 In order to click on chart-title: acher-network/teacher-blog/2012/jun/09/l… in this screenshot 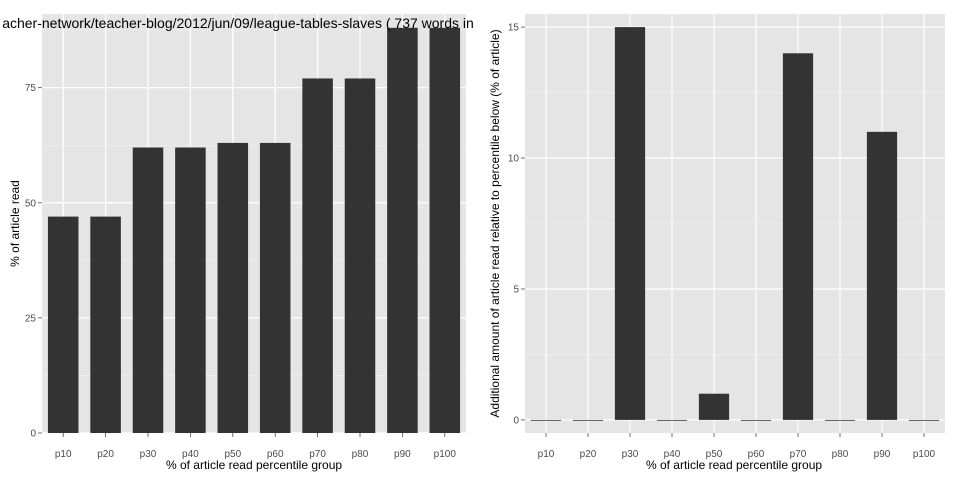, I will do `click(238, 23)`.